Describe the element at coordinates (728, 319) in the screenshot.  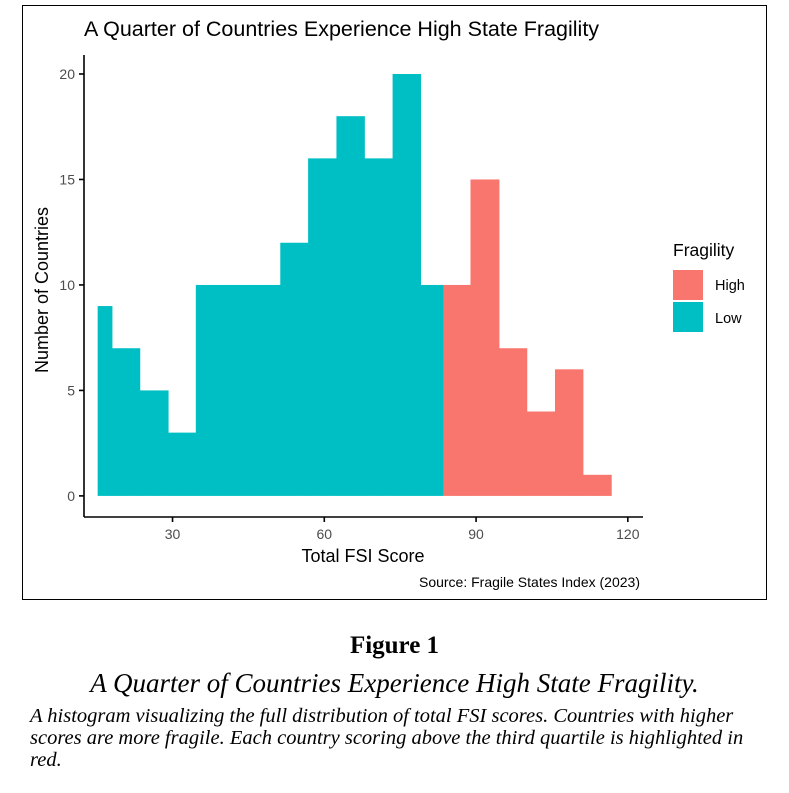
I see `legend-label-low: Low` at that location.